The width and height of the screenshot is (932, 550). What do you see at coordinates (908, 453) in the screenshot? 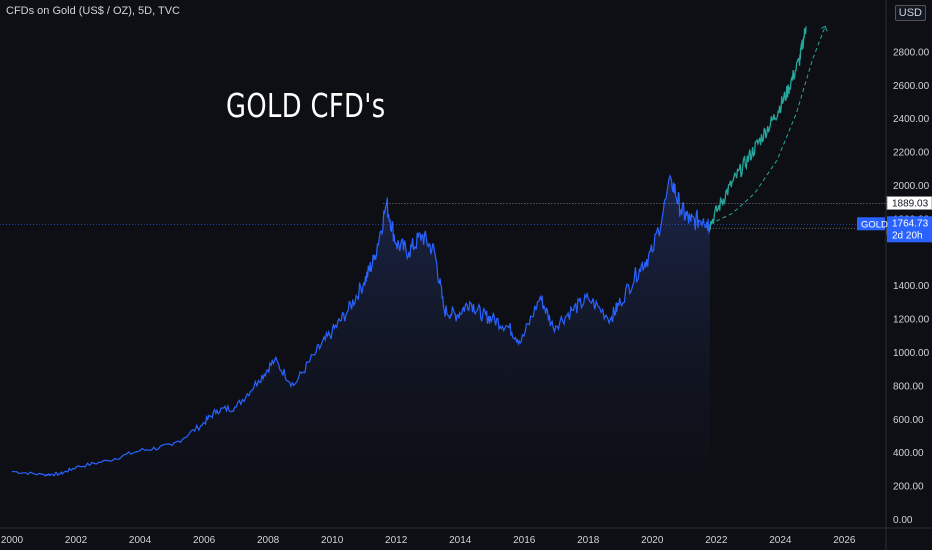
I see `y-tick-label: 400.00` at bounding box center [908, 453].